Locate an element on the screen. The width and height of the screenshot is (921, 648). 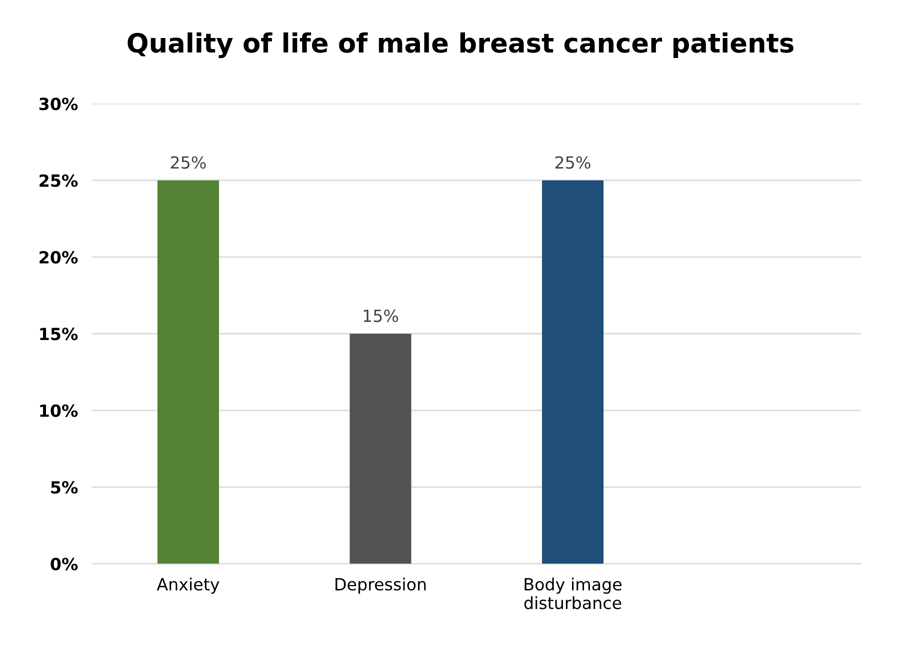
y-tick-label: 0% is located at coordinates (64, 564).